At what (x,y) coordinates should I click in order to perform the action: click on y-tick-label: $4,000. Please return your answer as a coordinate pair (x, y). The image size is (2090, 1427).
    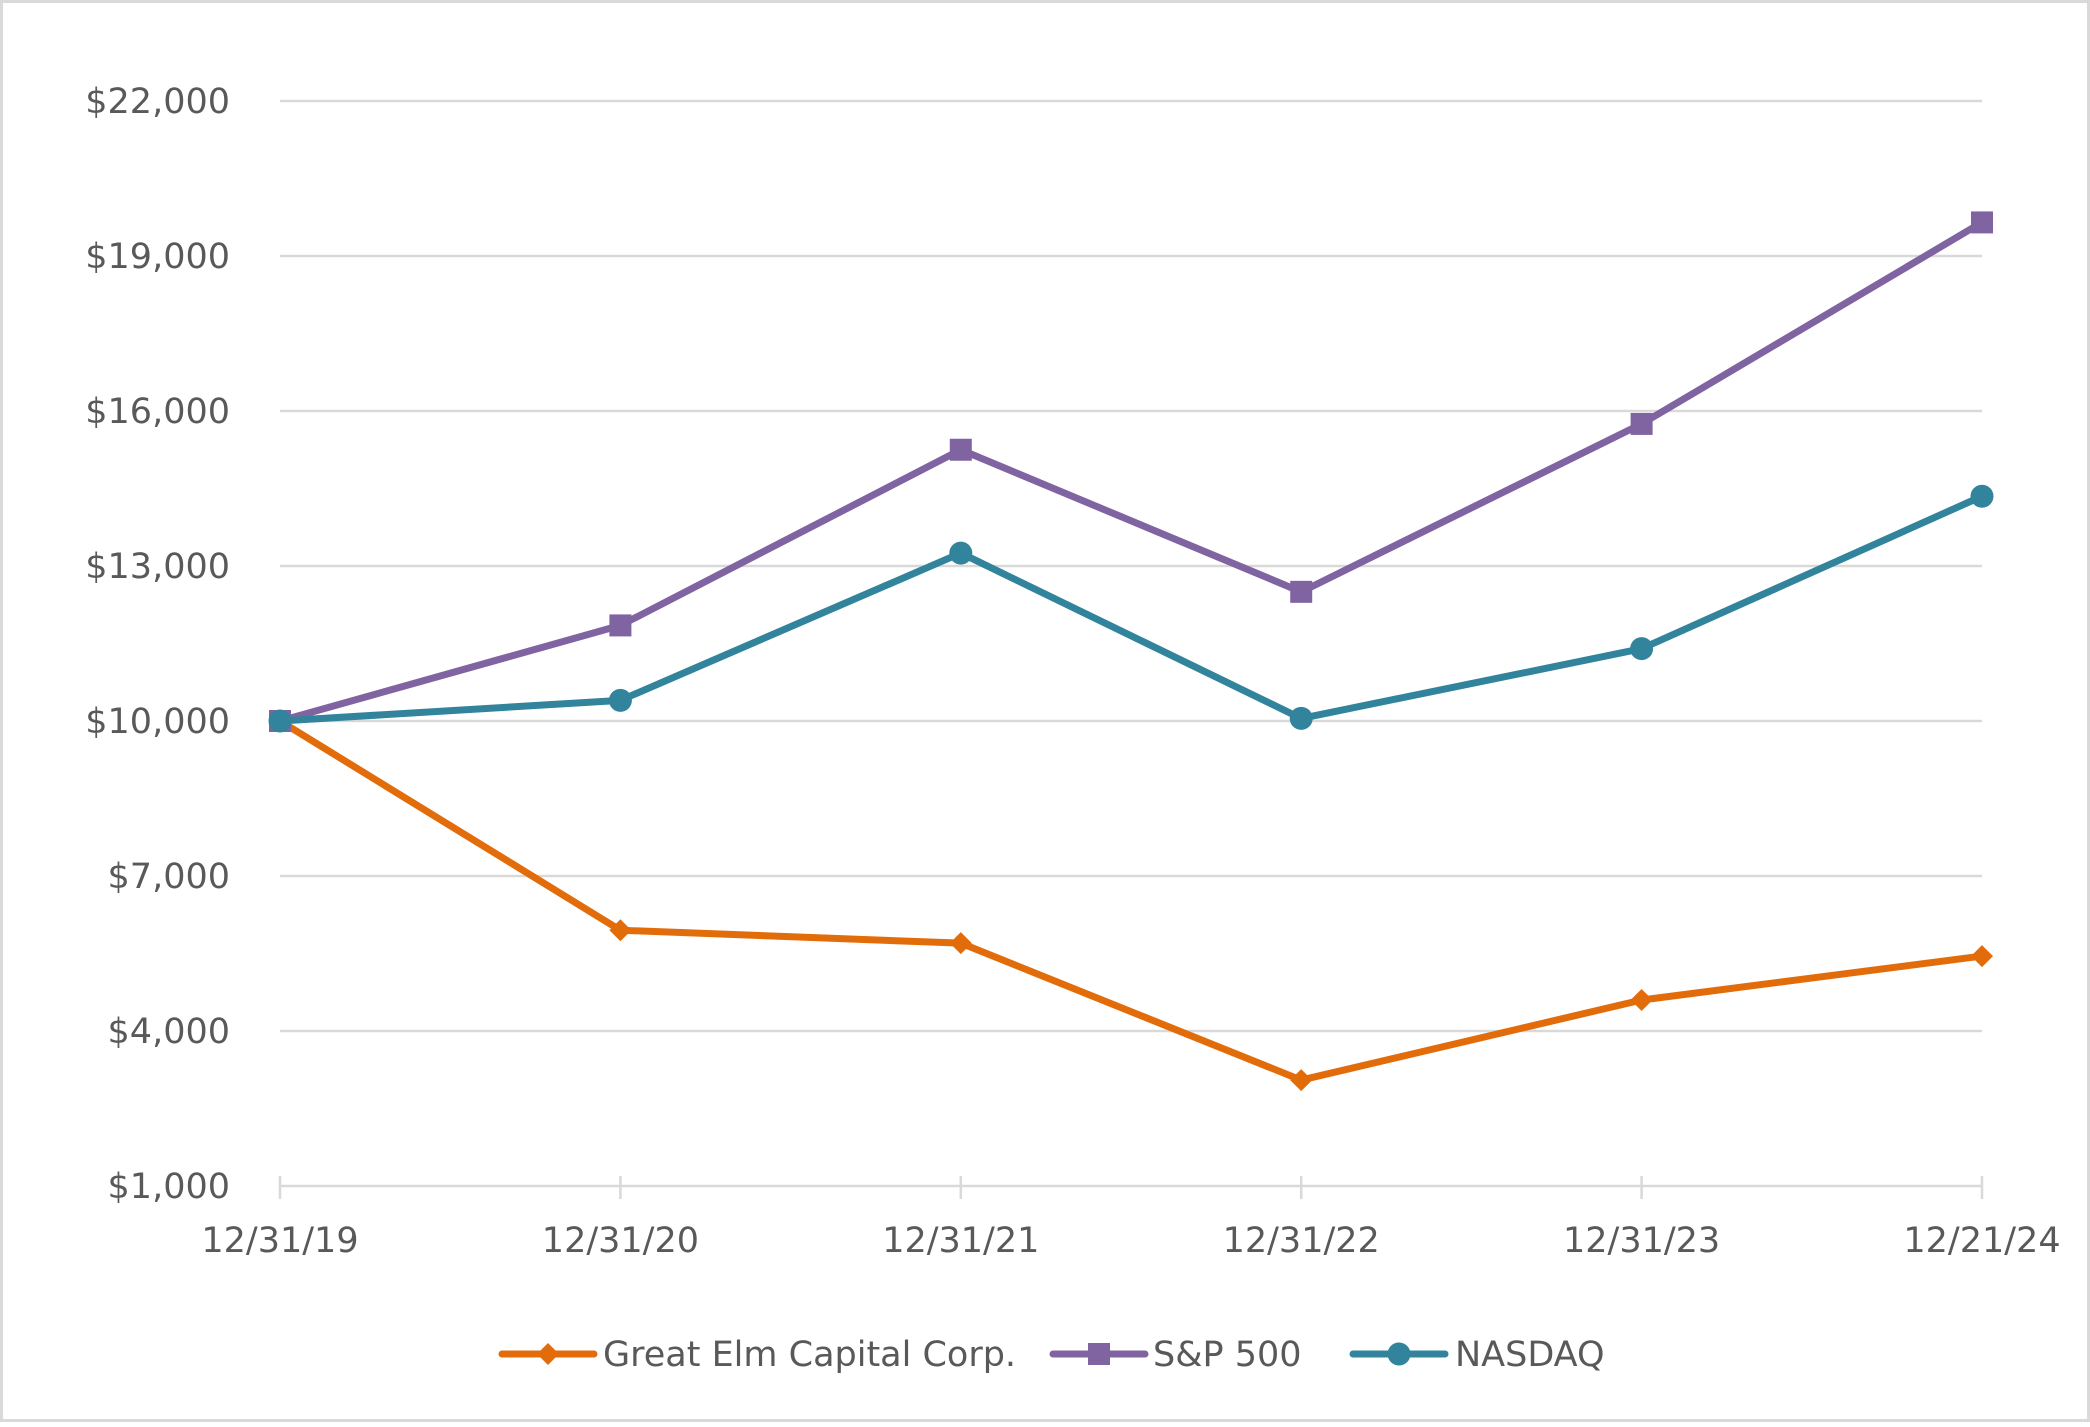
    Looking at the image, I should click on (169, 1032).